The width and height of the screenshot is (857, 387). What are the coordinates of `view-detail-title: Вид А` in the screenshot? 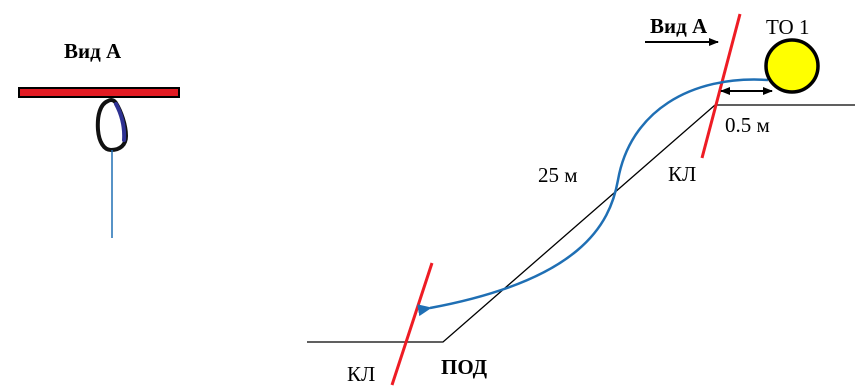 It's located at (93, 51).